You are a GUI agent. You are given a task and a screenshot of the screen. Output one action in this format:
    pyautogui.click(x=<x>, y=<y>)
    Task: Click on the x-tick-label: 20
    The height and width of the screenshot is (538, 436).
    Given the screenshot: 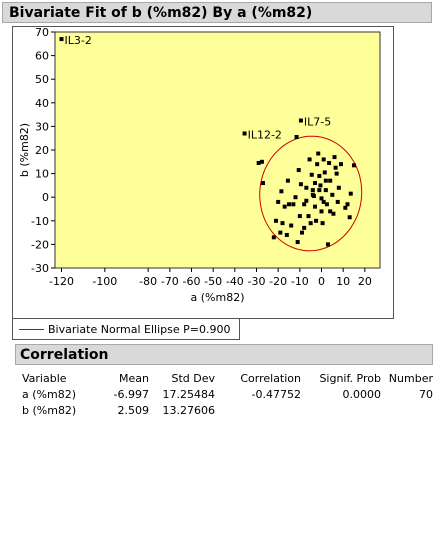 What is the action you would take?
    pyautogui.click(x=365, y=281)
    